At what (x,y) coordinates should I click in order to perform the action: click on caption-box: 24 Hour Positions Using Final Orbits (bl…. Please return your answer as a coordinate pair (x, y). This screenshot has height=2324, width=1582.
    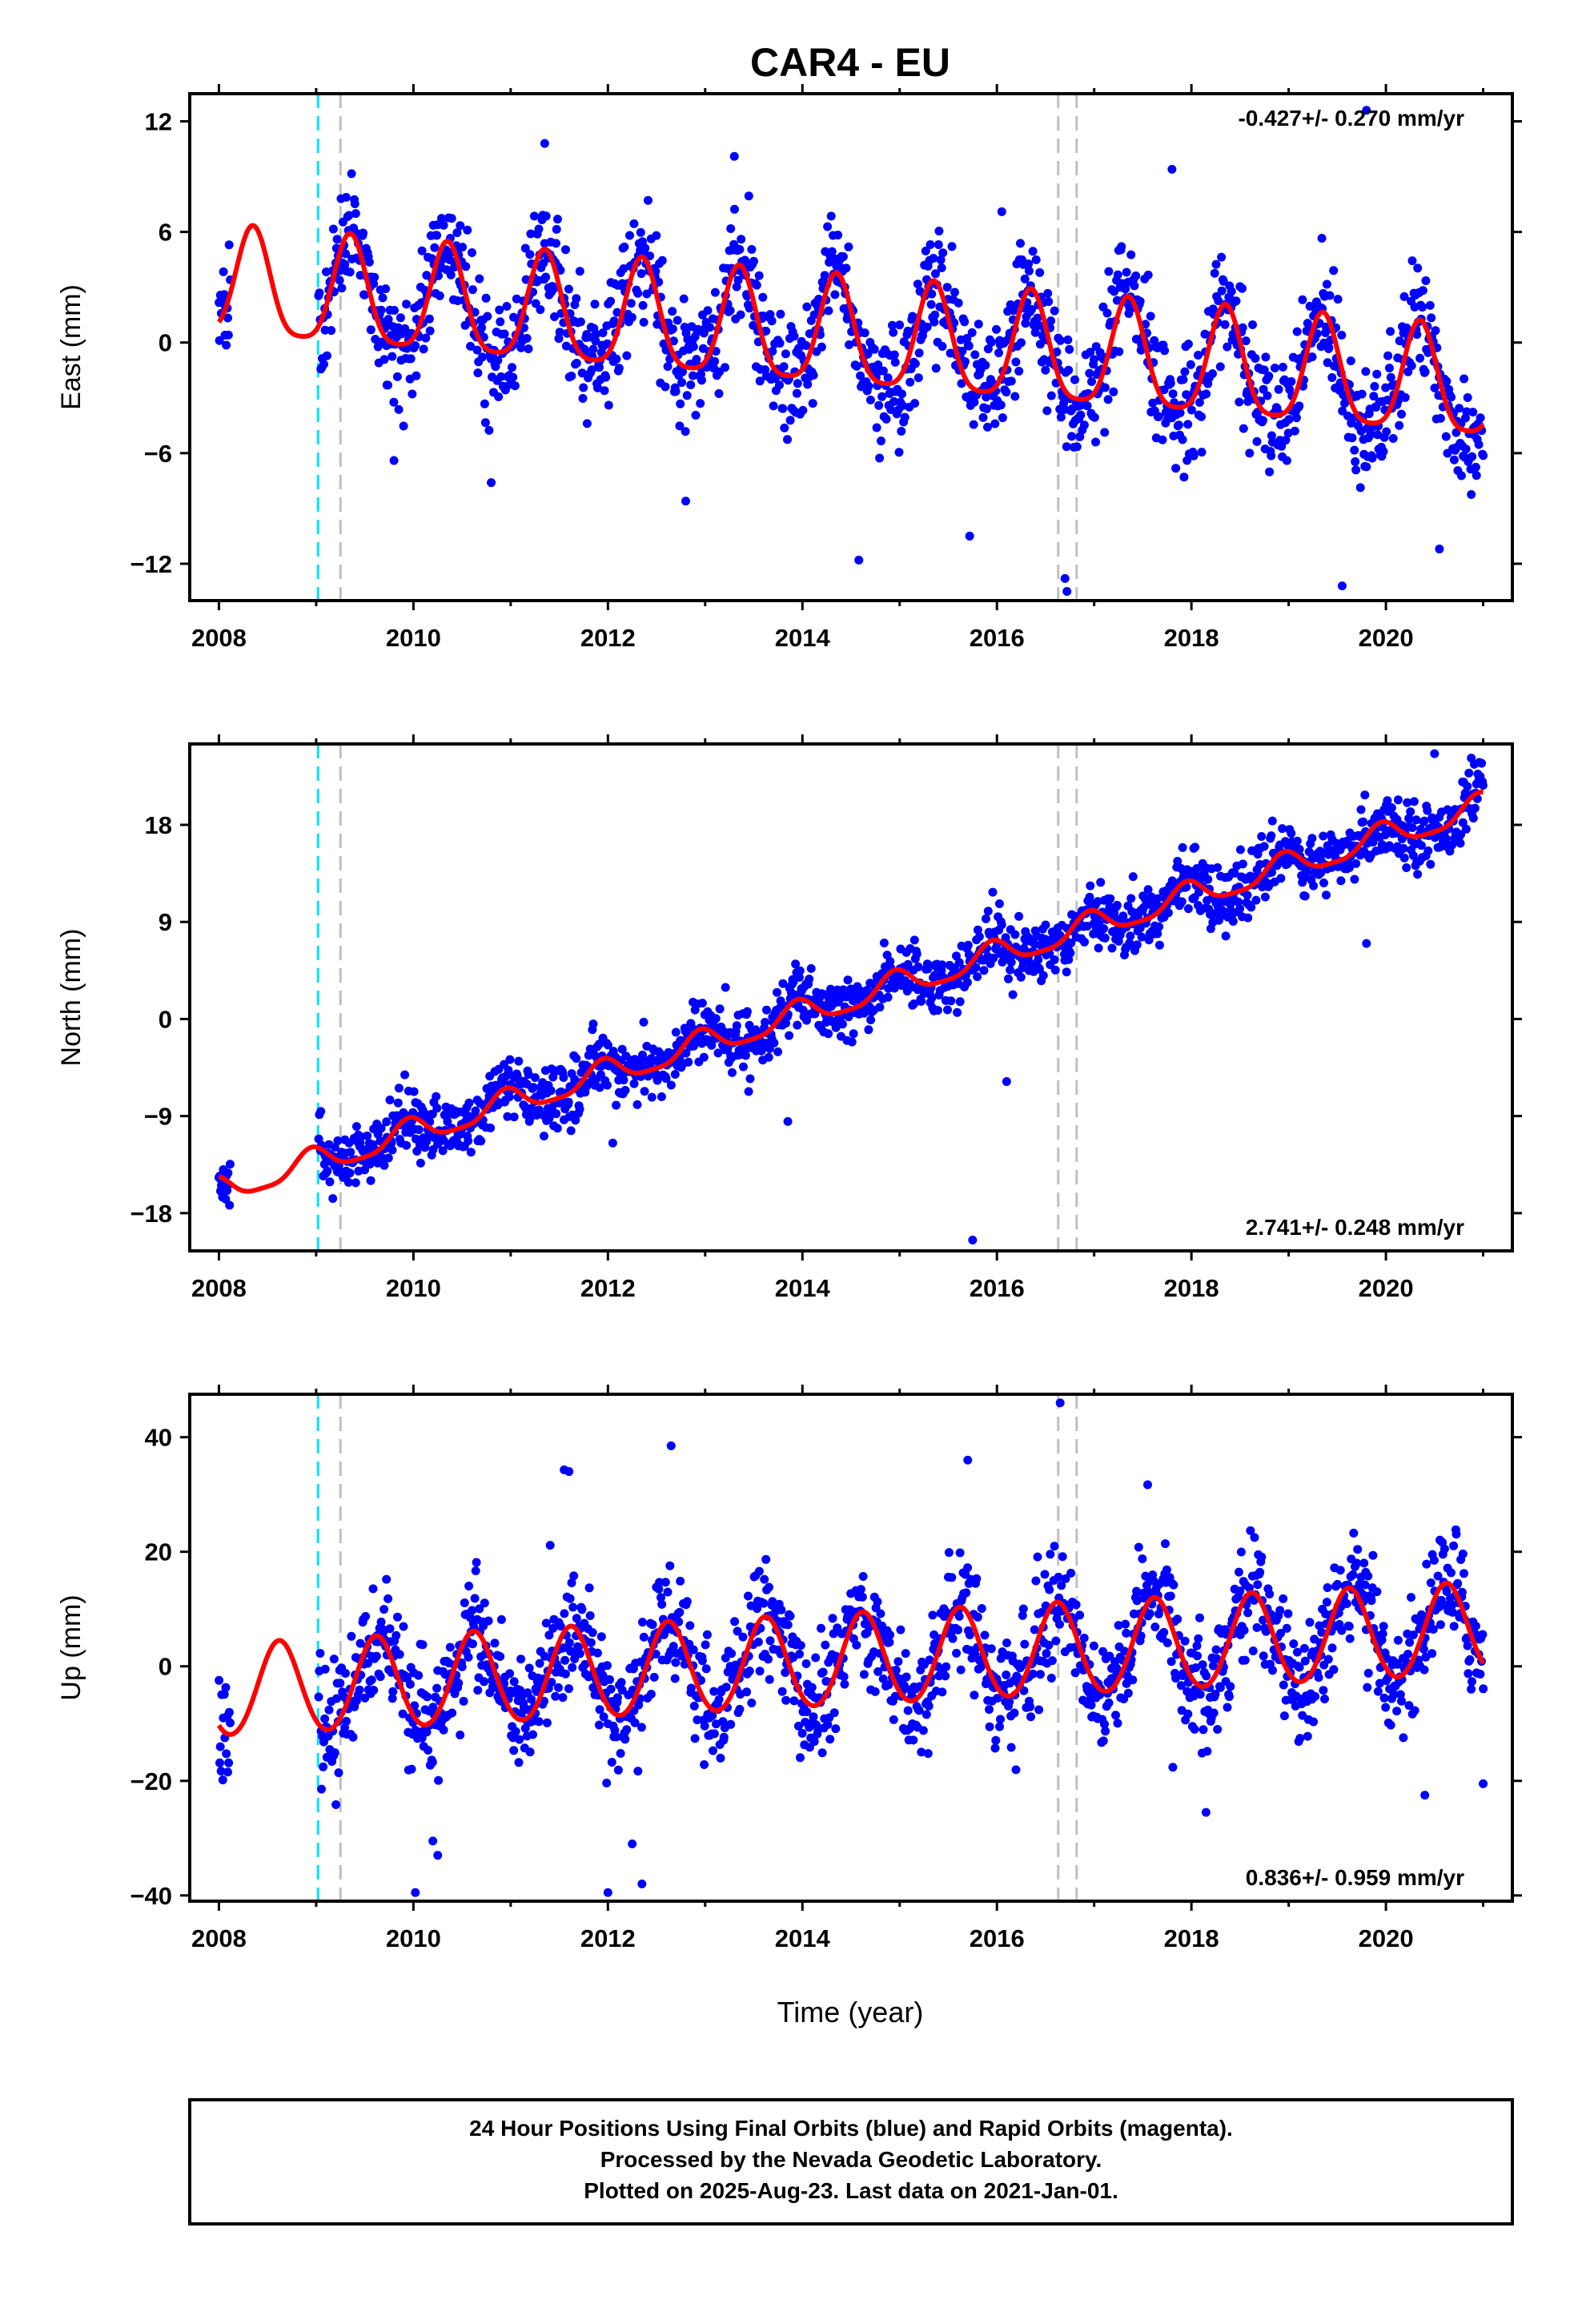
    Looking at the image, I should click on (851, 2161).